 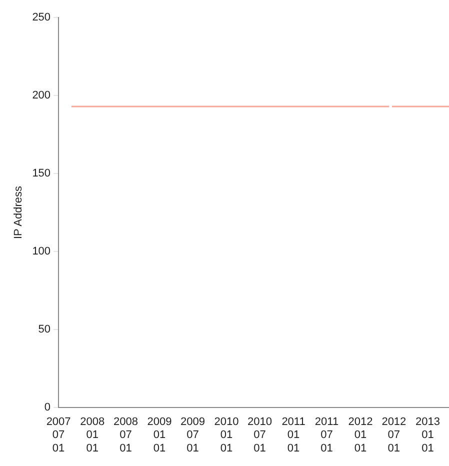 What do you see at coordinates (58, 435) in the screenshot?
I see `x-tick-label: 2007 07 01` at bounding box center [58, 435].